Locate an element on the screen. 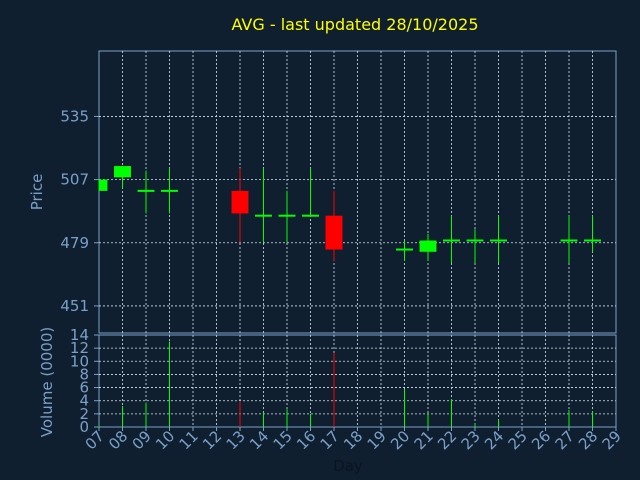 This screenshot has width=640, height=480. price-tick-label: 451 is located at coordinates (74, 306).